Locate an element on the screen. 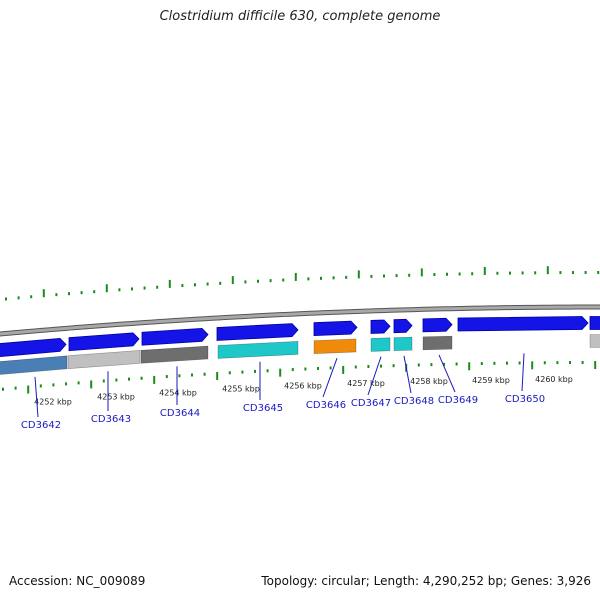 Image resolution: width=600 pixels, height=600 pixels. gene-label: CD3644 is located at coordinates (180, 413).